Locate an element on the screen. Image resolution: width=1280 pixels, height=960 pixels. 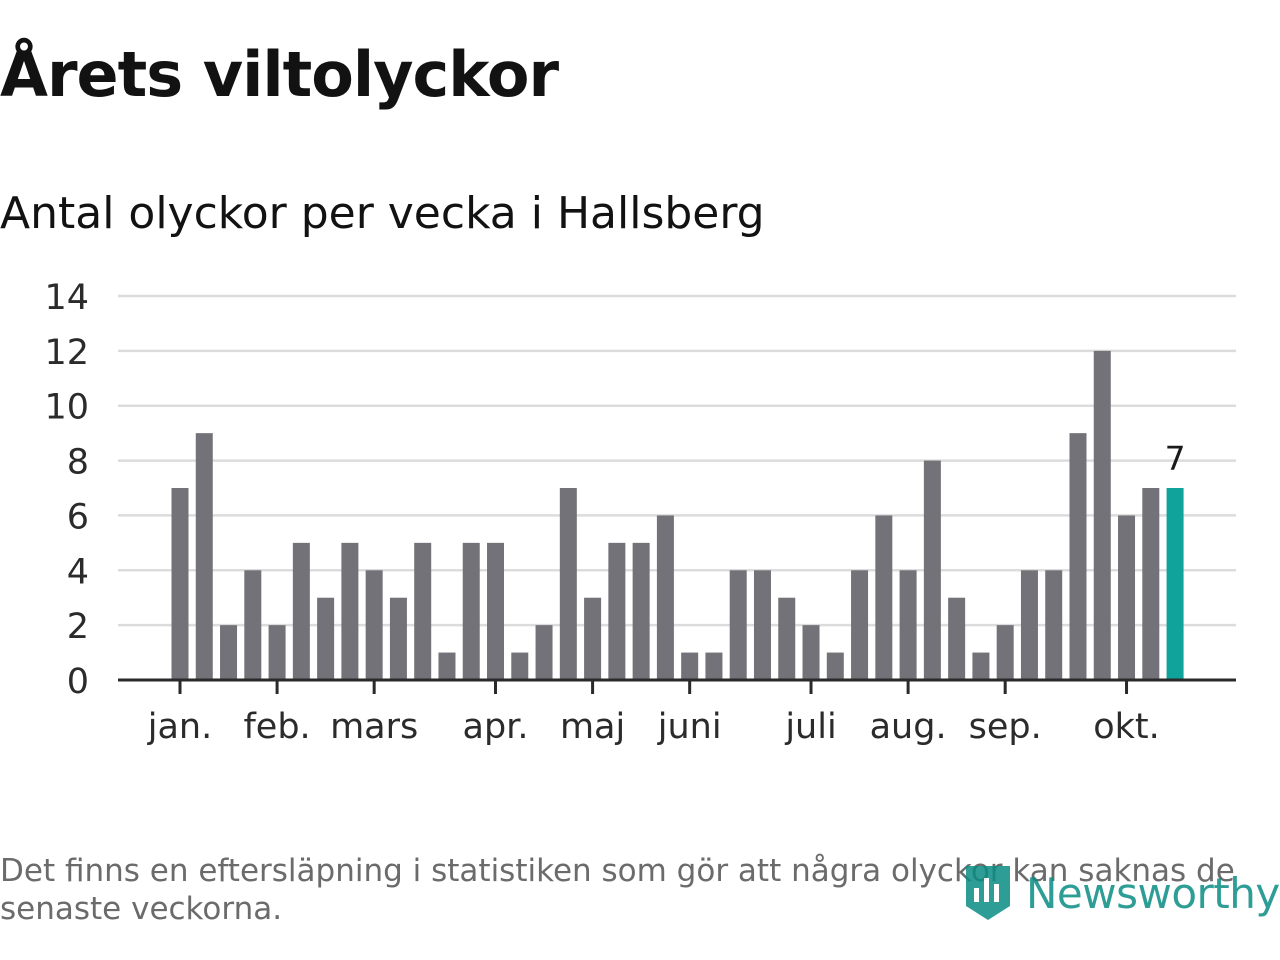
x-axis-labels: jan. feb. mars apr. maj juni juli aug. sep. okt. is located at coordinates (653, 727).